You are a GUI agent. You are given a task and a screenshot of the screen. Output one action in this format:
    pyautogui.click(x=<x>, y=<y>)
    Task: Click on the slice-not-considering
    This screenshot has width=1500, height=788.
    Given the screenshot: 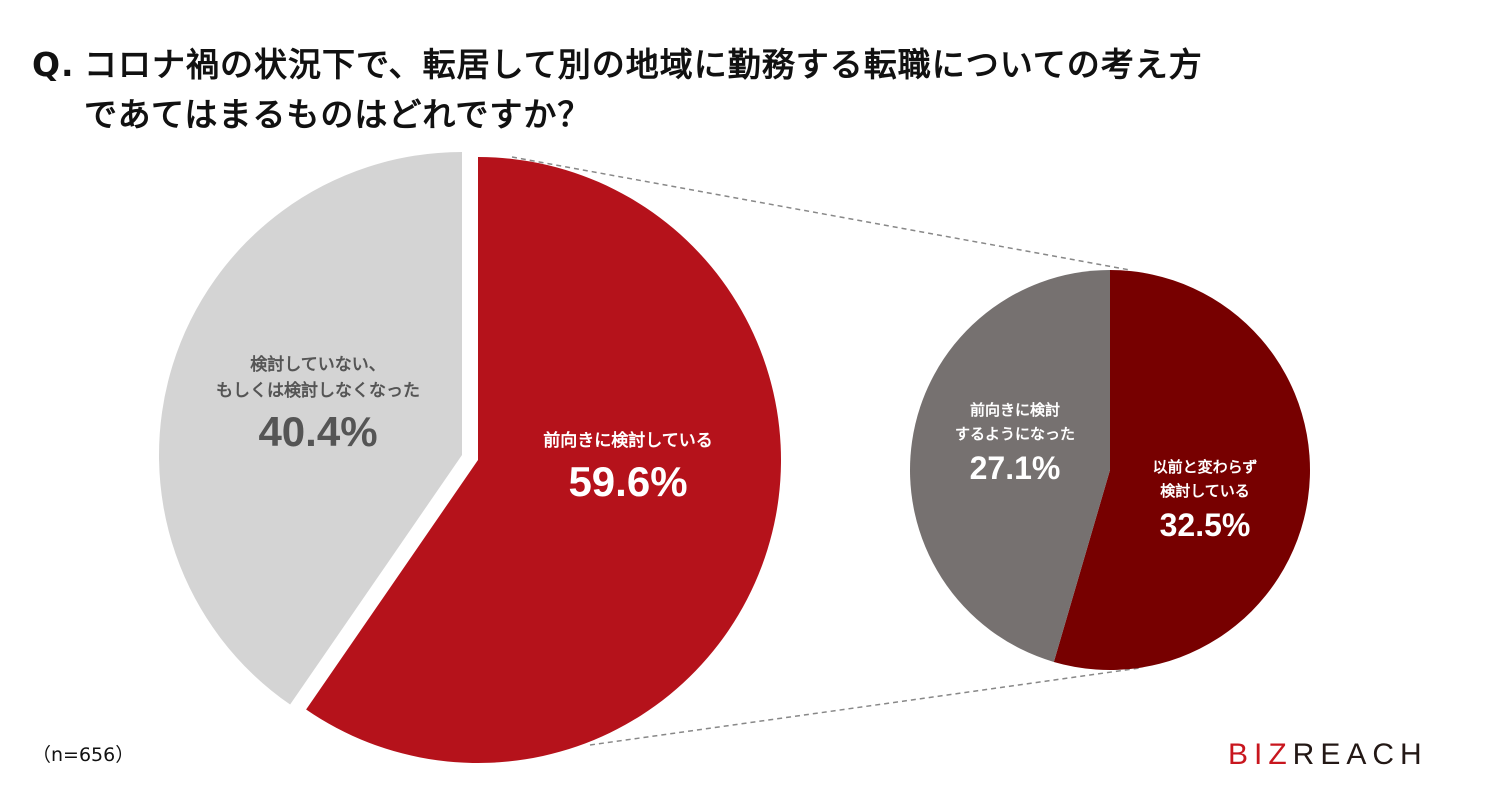 What is the action you would take?
    pyautogui.click(x=310, y=428)
    